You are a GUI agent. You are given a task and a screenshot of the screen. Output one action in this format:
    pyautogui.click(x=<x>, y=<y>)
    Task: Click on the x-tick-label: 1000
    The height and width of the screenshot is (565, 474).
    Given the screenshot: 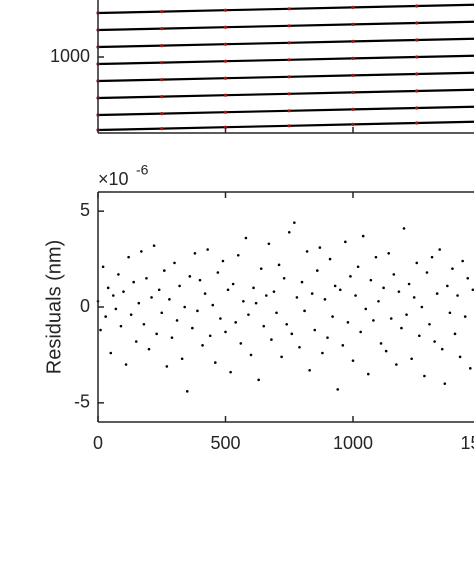 What is the action you would take?
    pyautogui.click(x=353, y=443)
    